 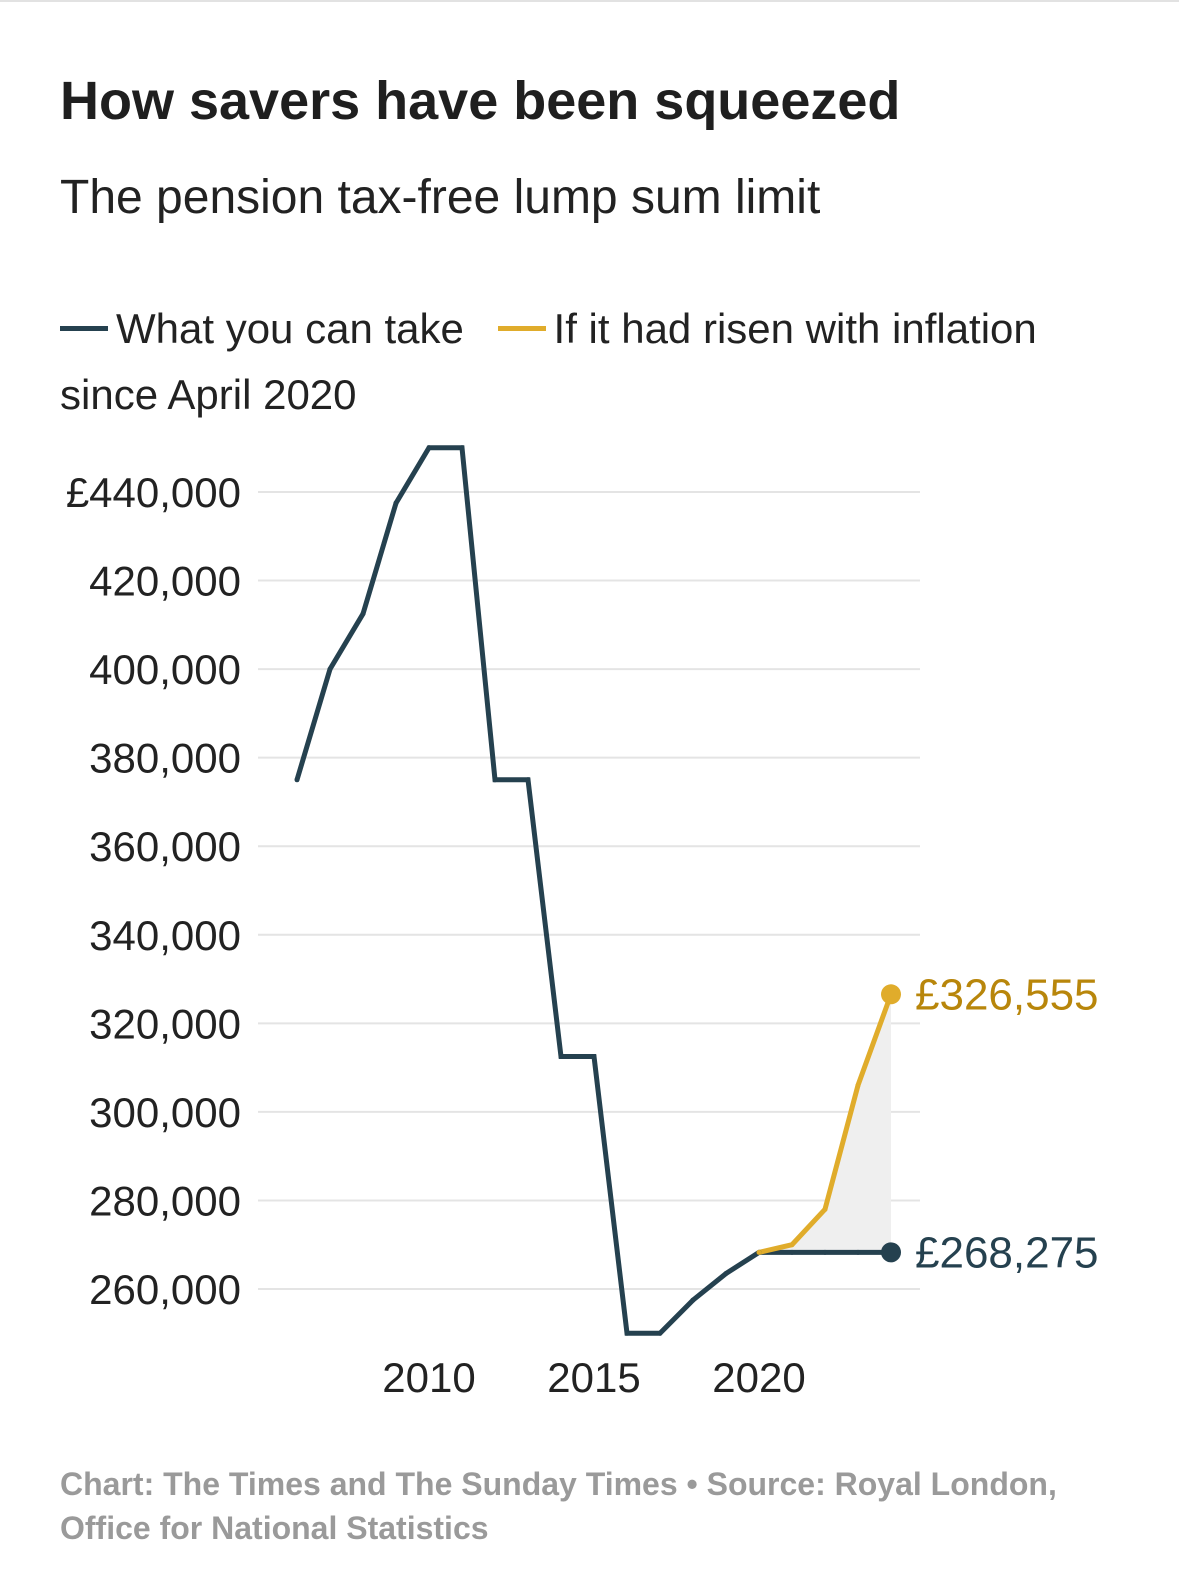 I want to click on y-tick-label: 400,000, so click(x=165, y=669).